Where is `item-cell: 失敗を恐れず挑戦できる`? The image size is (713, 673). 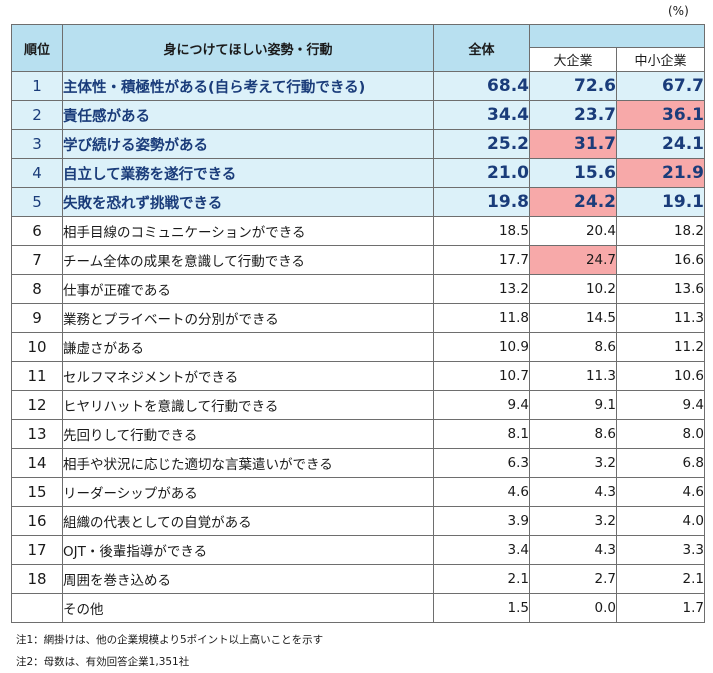 item-cell: 失敗を恐れず挑戦できる is located at coordinates (248, 202).